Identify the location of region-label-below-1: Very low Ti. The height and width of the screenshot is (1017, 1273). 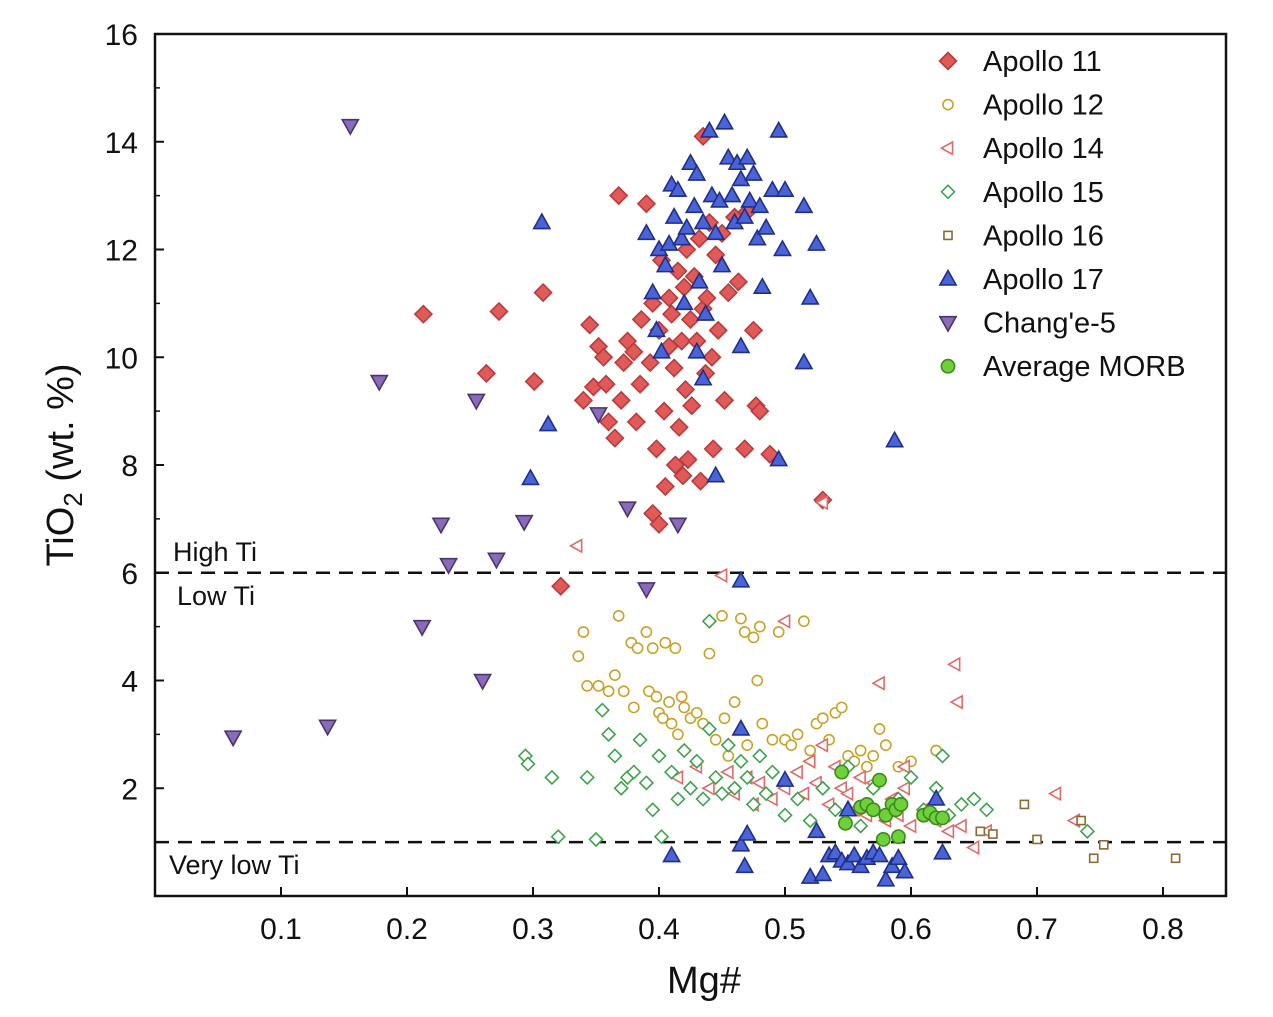
(234, 865).